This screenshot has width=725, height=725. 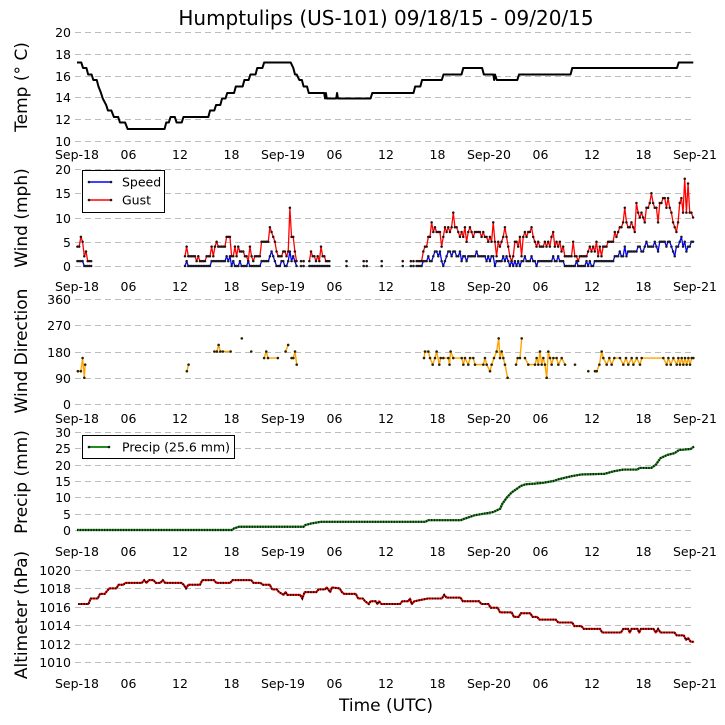 What do you see at coordinates (77, 551) in the screenshot?
I see `precip-x-tick-label: Sep-18` at bounding box center [77, 551].